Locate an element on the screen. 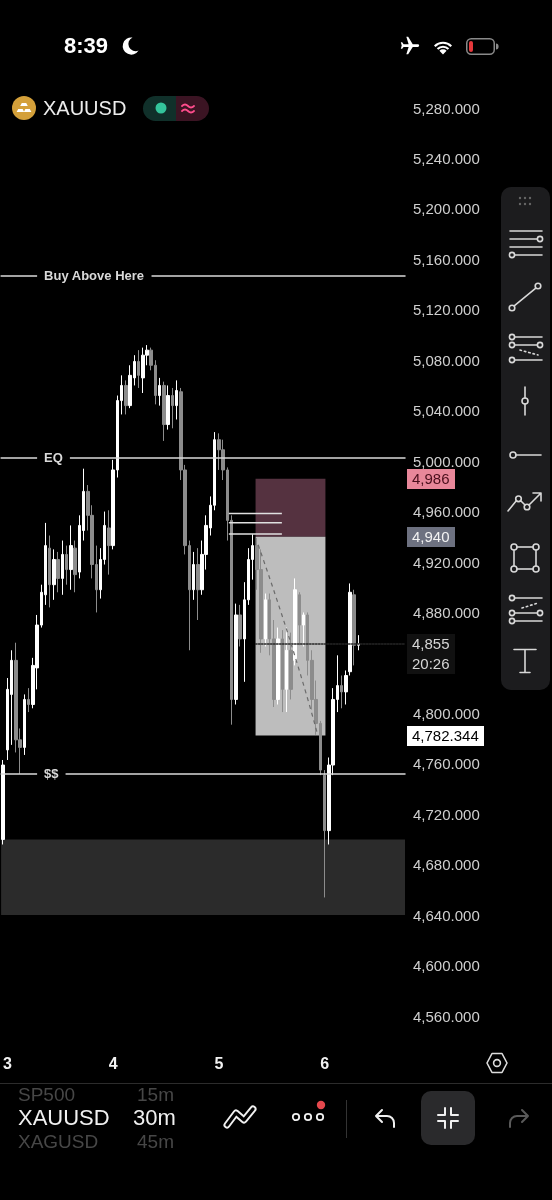 This screenshot has height=1200, width=552. y-tick-label: 4,760.000 is located at coordinates (446, 764).